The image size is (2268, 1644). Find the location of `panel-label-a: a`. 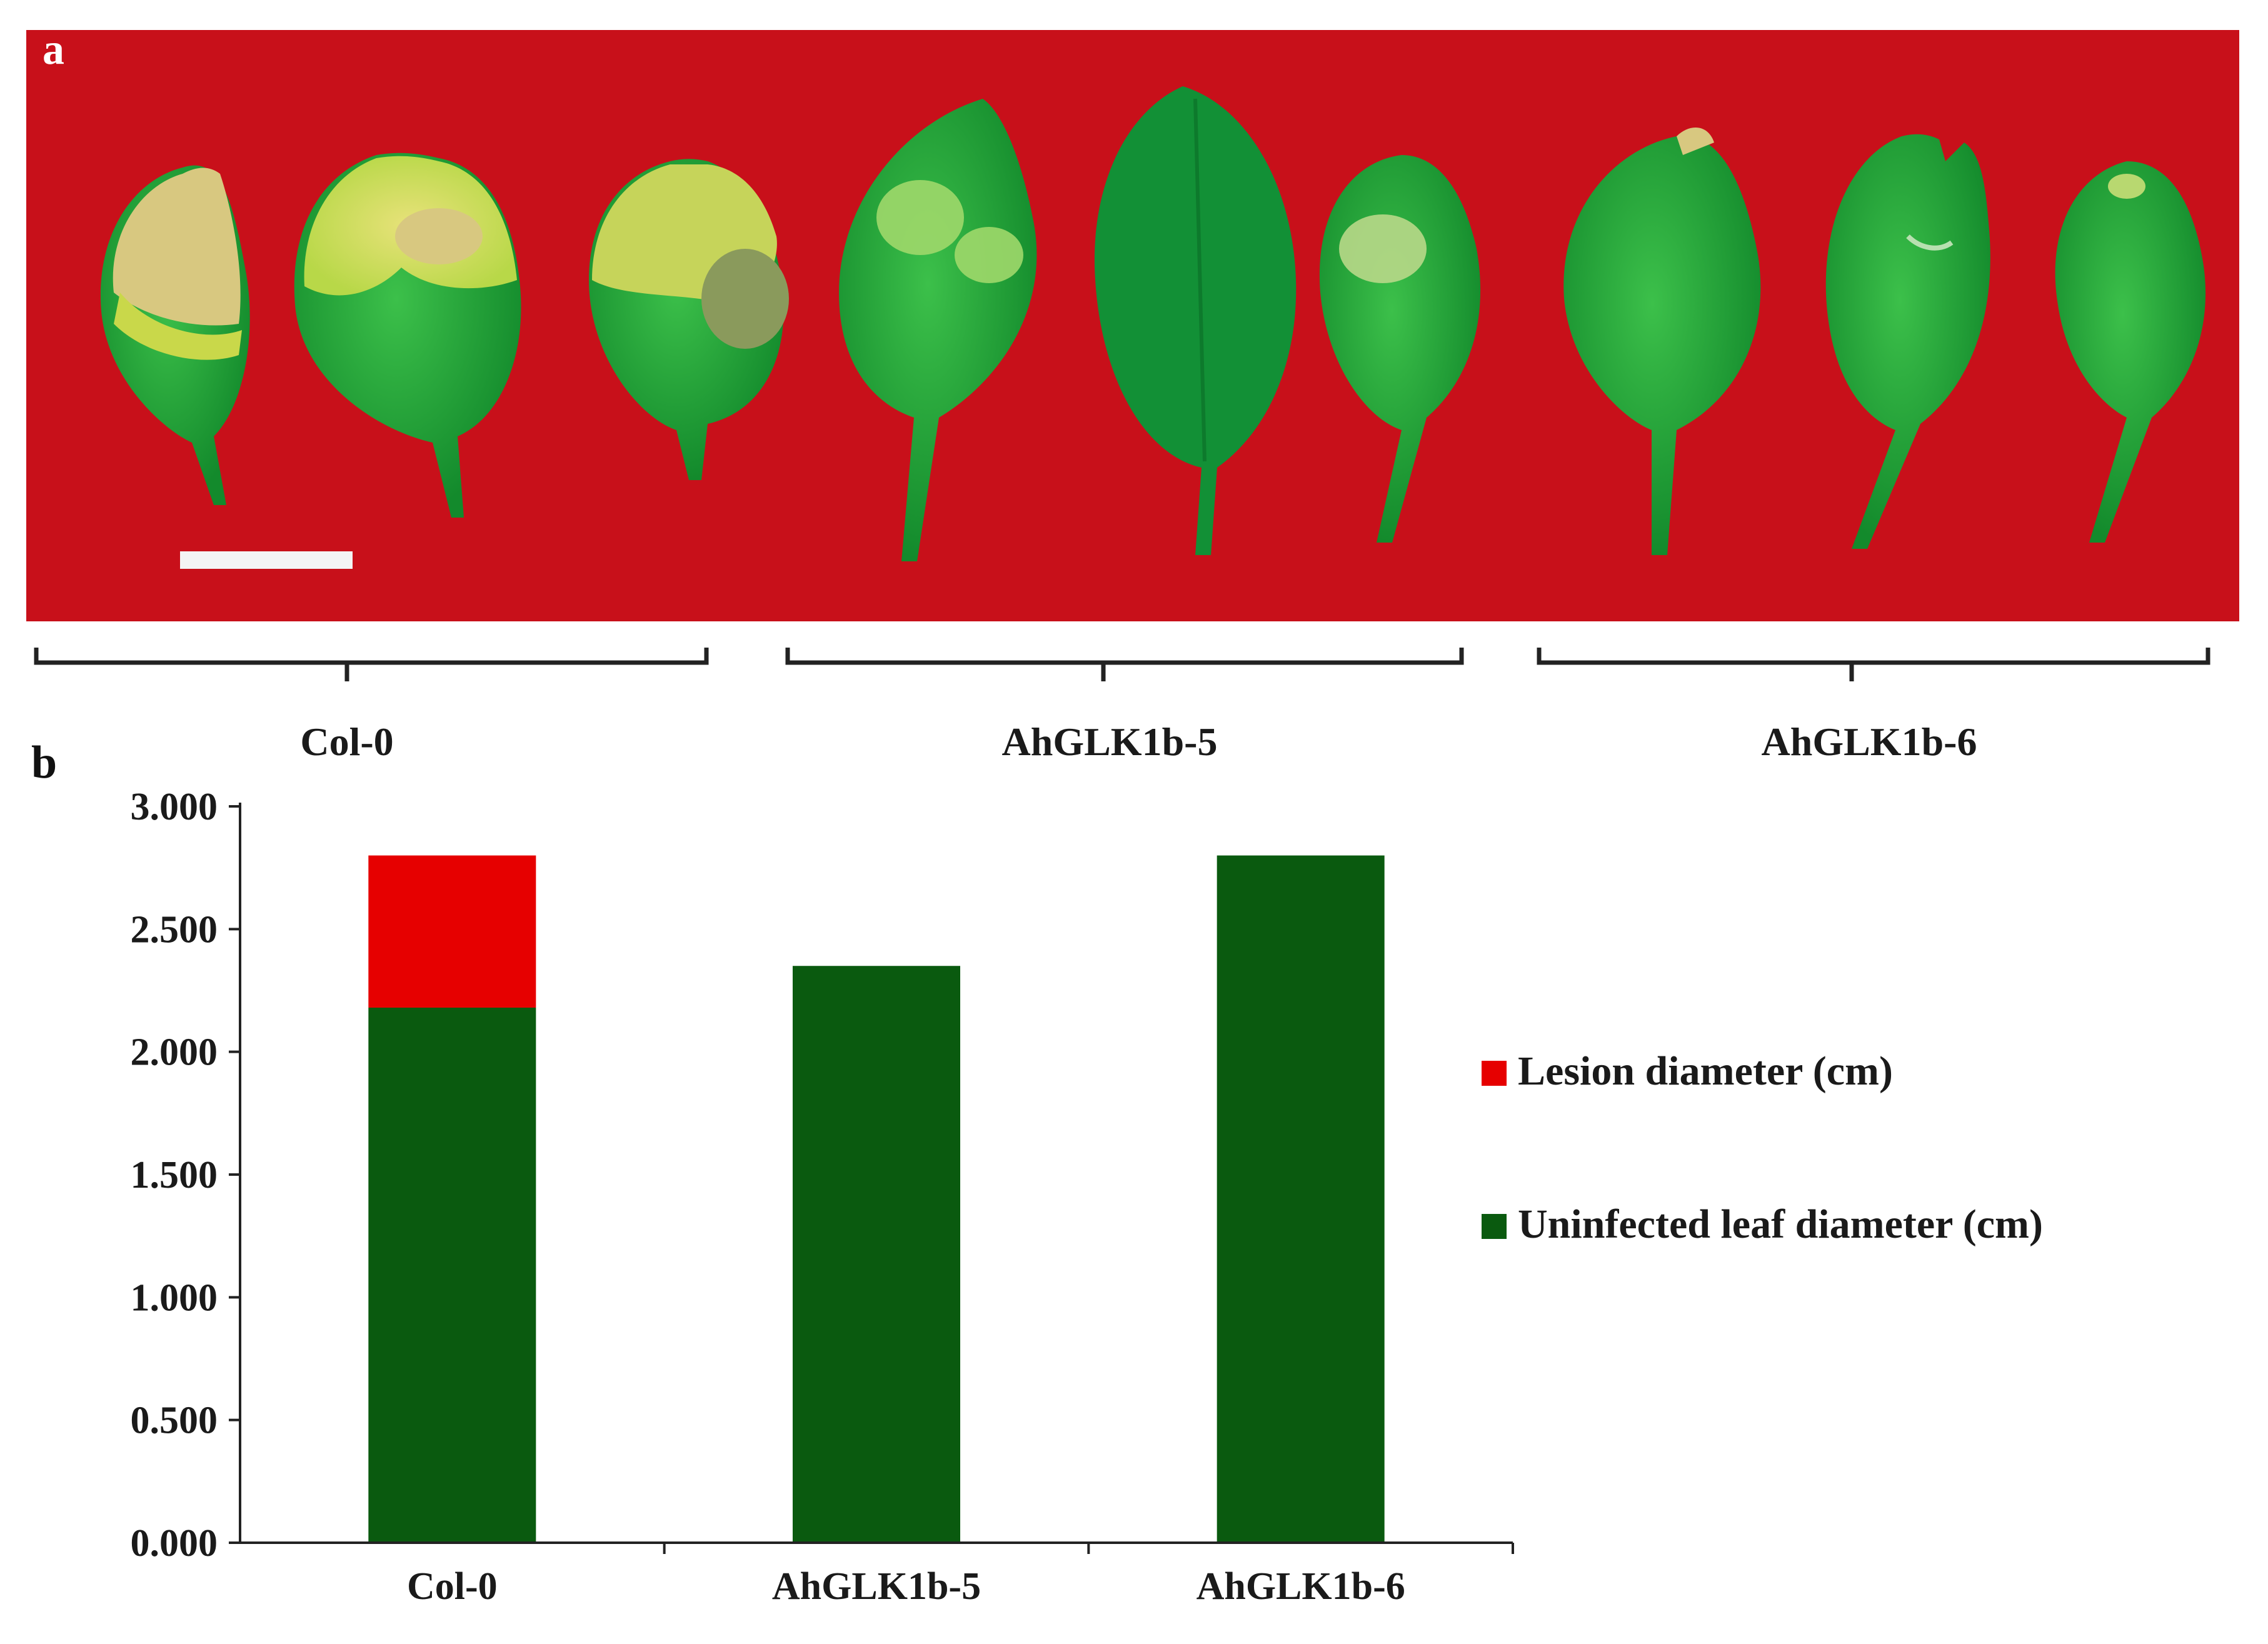

panel-label-a: a is located at coordinates (53, 50).